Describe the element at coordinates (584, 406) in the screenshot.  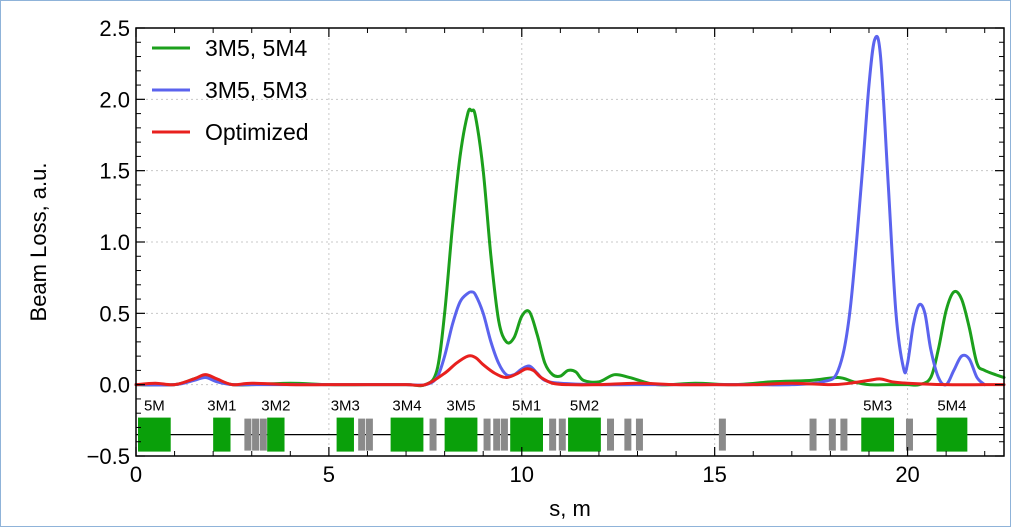
I see `quadrupole-label: 5M2` at that location.